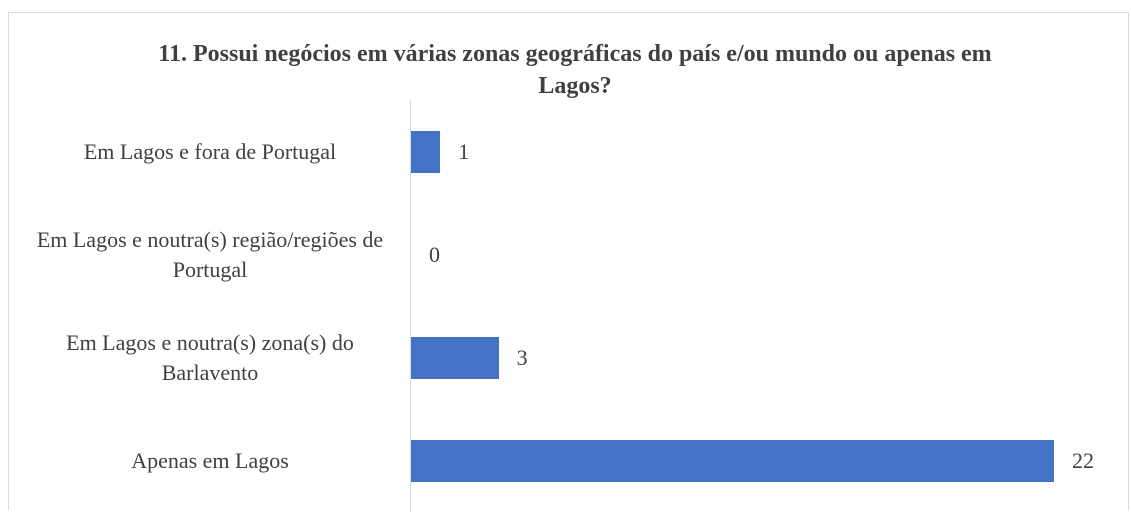 The width and height of the screenshot is (1131, 512). What do you see at coordinates (464, 151) in the screenshot?
I see `data-label: 1` at bounding box center [464, 151].